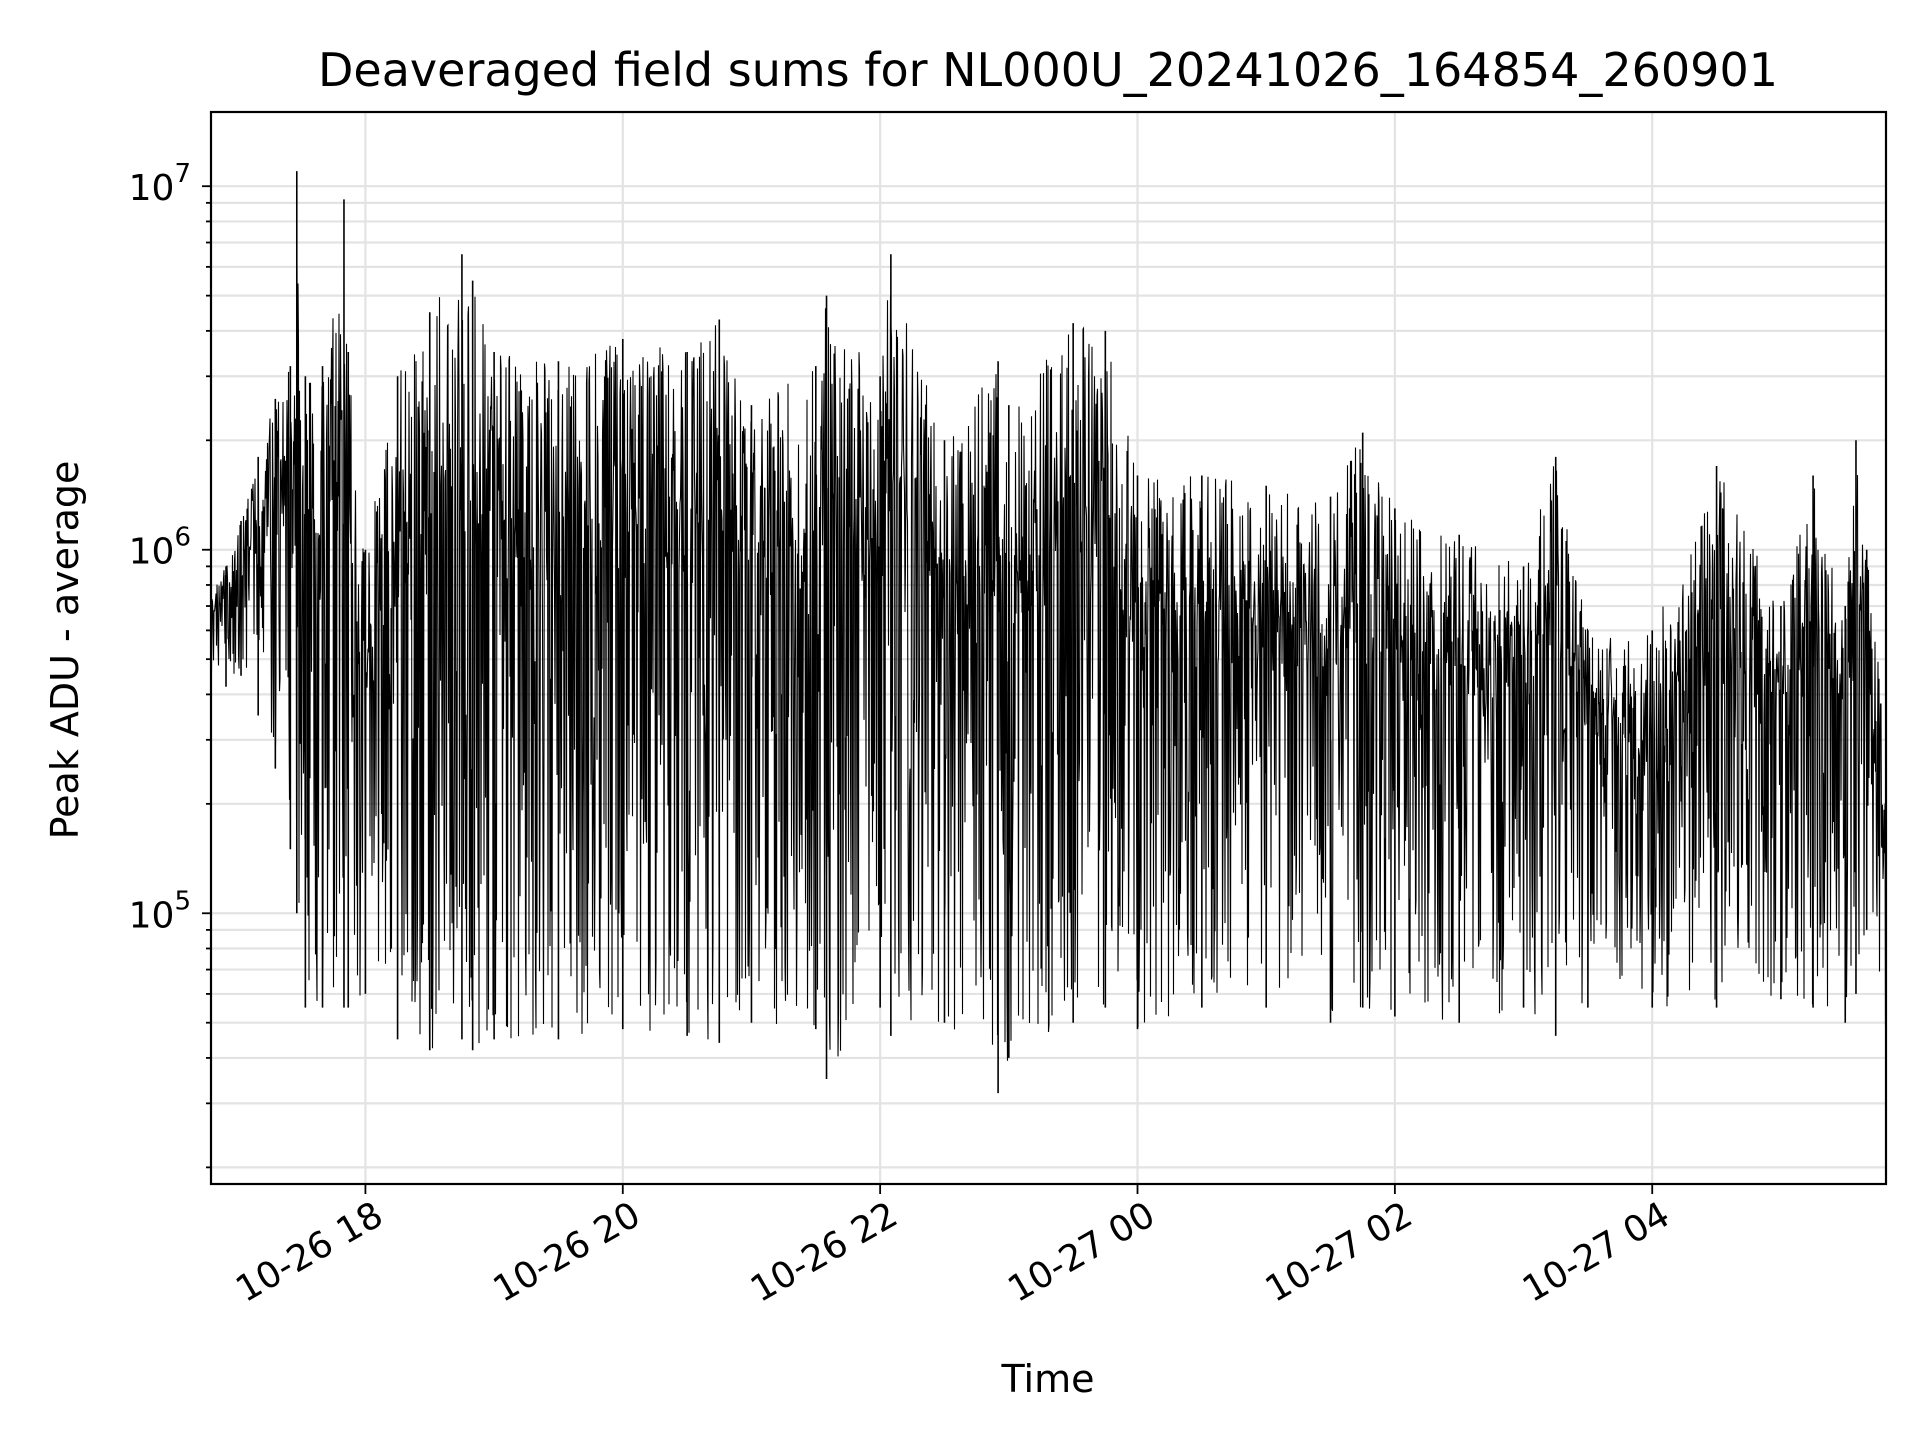 The image size is (1920, 1440). I want to click on y-tick-exponent: 7, so click(182, 174).